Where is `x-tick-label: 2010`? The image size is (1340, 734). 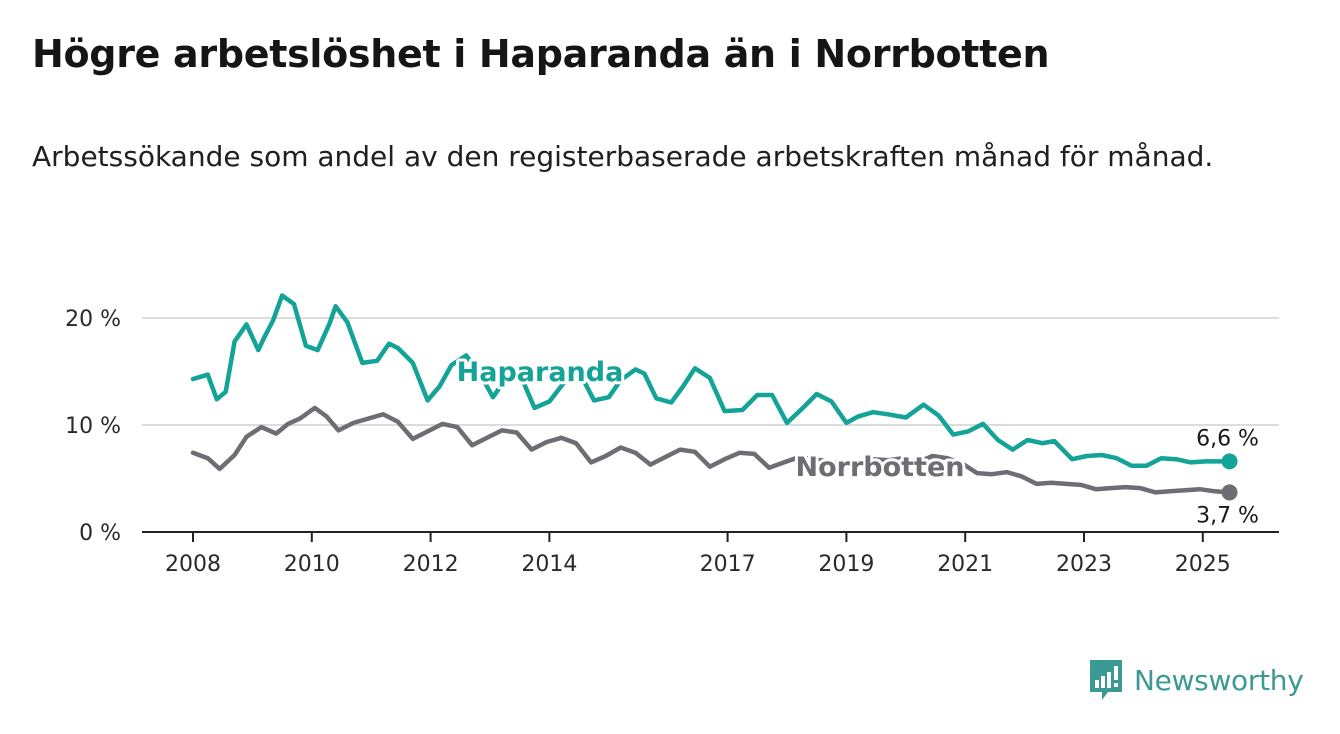
x-tick-label: 2010 is located at coordinates (312, 564).